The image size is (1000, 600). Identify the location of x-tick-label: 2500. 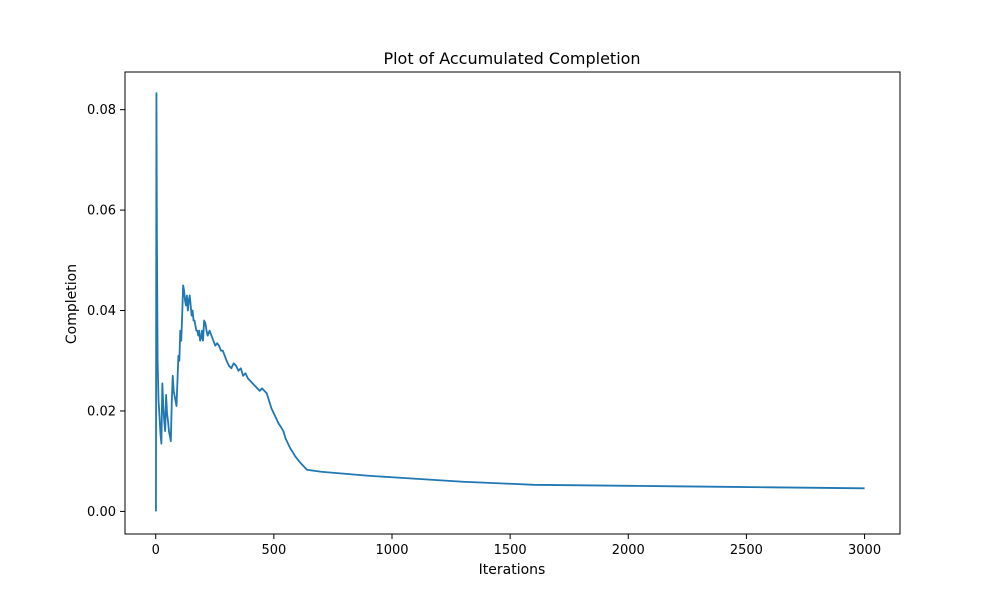
(746, 550).